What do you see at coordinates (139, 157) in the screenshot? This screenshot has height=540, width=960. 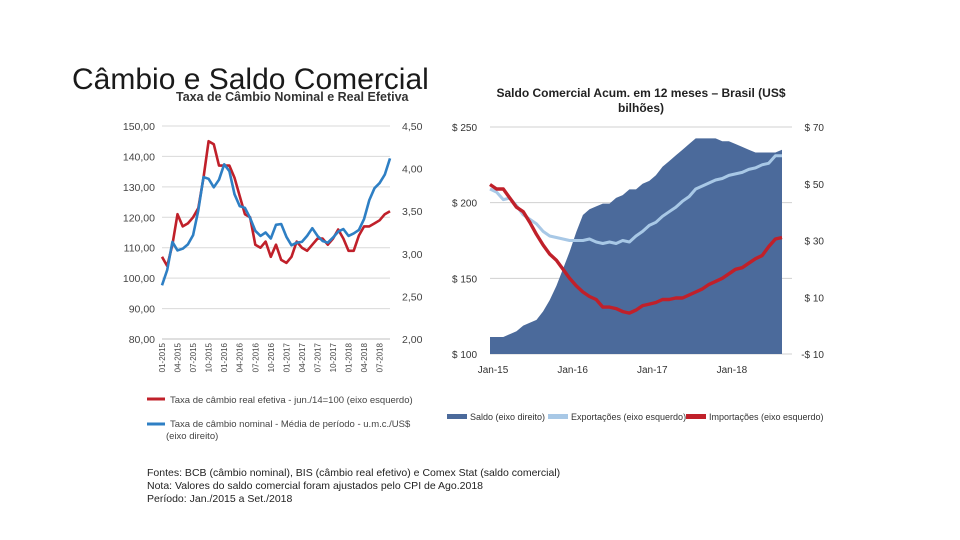 I see `left-y-tick-label: 140,00` at bounding box center [139, 157].